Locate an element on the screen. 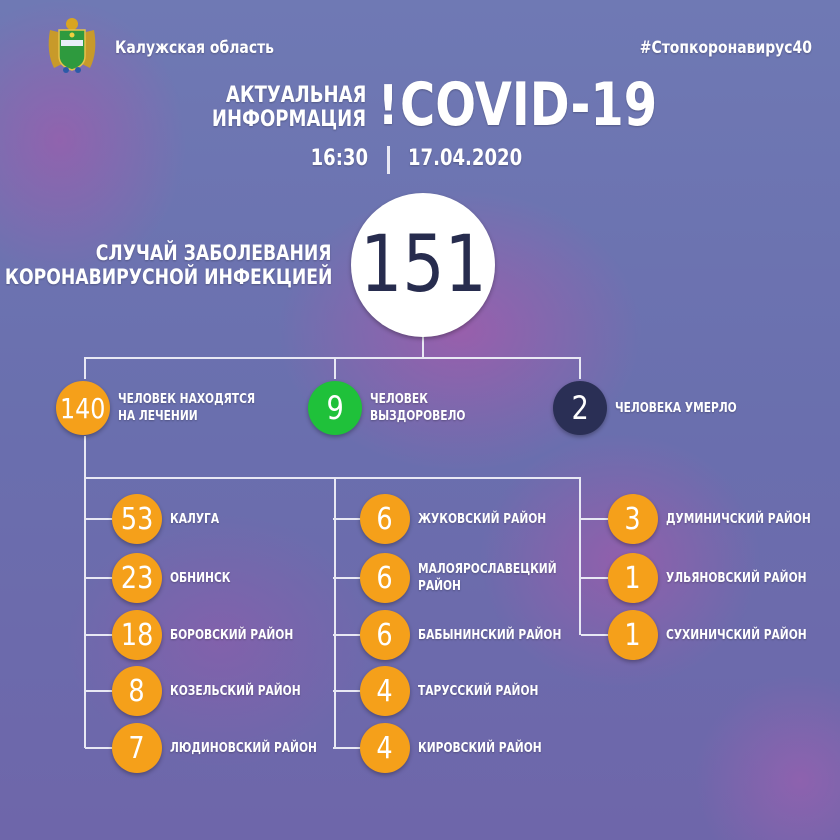  district-label: БАБЫНИНСКИЙ РАЙОН is located at coordinates (490, 635).